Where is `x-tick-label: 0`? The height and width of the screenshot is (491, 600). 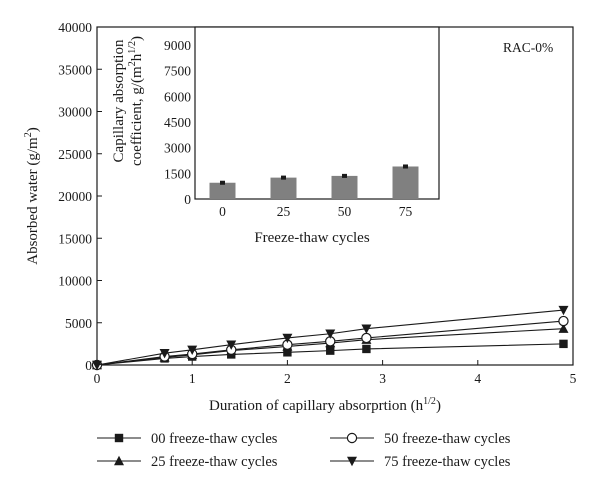
x-tick-label: 0 is located at coordinates (97, 378).